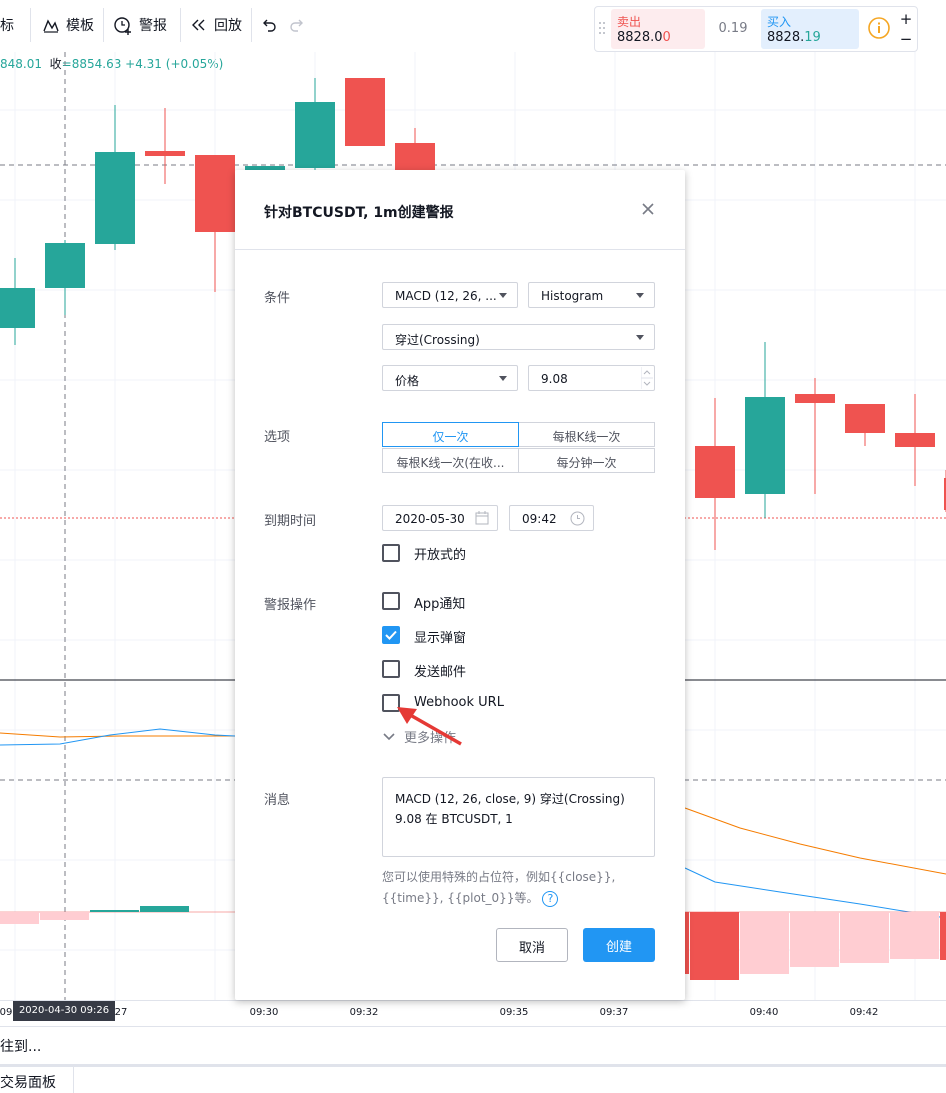 This screenshot has width=946, height=1093. I want to click on expiration-time-input: 09:42, so click(551, 518).